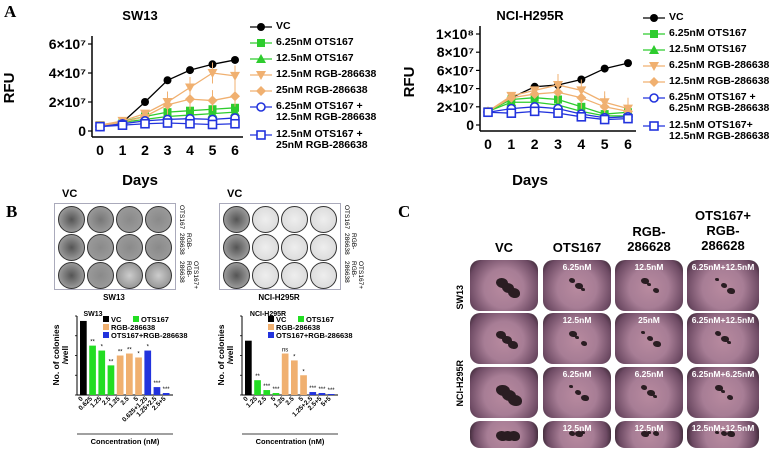 This screenshot has width=777, height=449. What do you see at coordinates (460, 383) in the screenshot?
I see `panel-c-row-header: NCI-H295R` at bounding box center [460, 383].